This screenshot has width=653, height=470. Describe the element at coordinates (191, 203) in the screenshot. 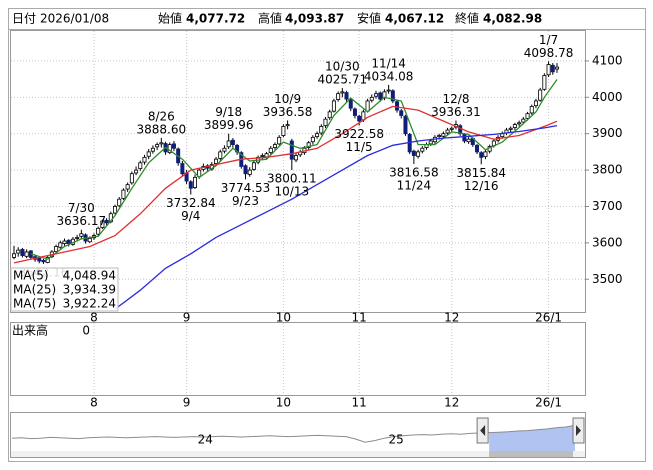

I see `annotation-value: 3732.84` at that location.